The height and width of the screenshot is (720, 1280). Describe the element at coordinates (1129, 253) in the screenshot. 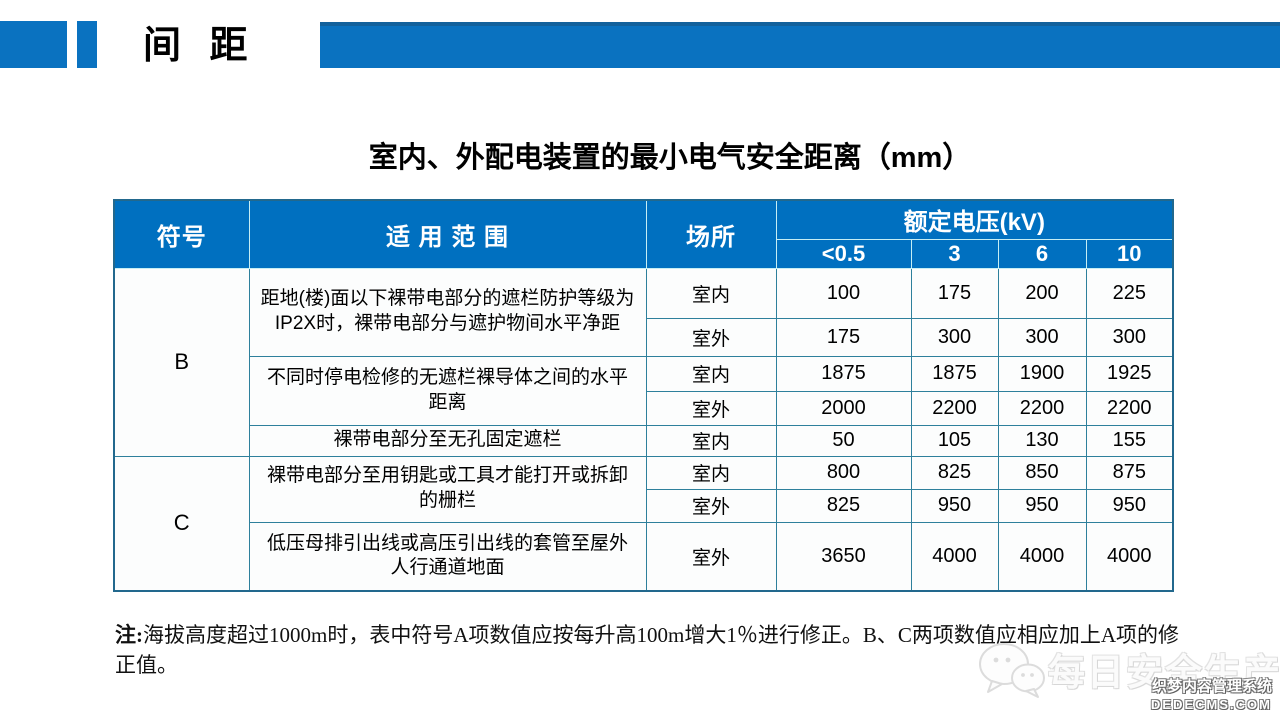

I see `col-header-voltage-10: 10` at that location.